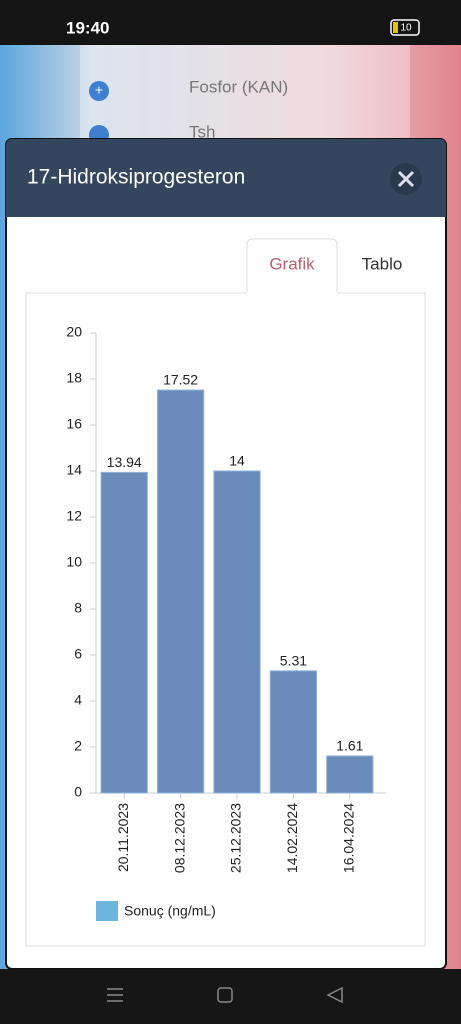  Describe the element at coordinates (74, 562) in the screenshot. I see `y-tick-label: 10` at that location.